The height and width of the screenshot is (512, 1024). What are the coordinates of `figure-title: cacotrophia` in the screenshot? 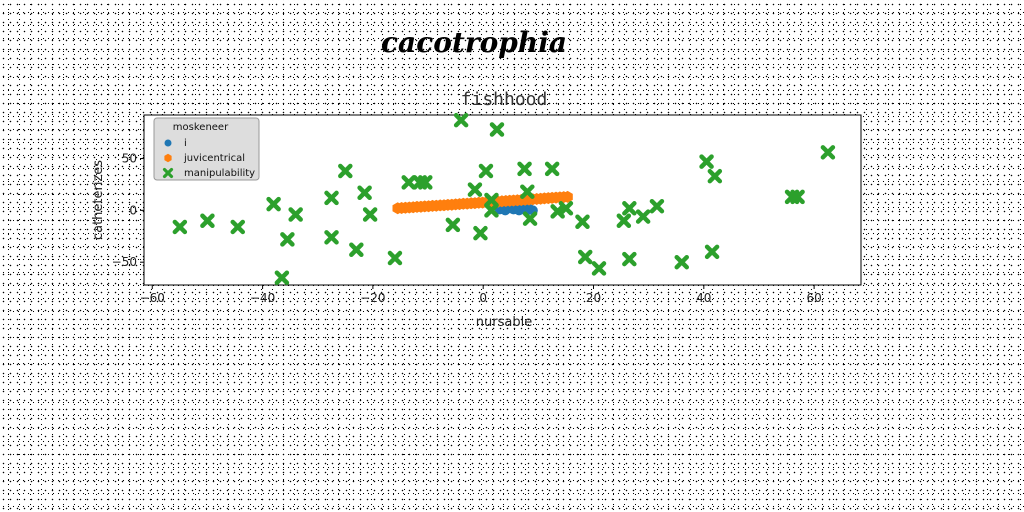 It's located at (474, 42).